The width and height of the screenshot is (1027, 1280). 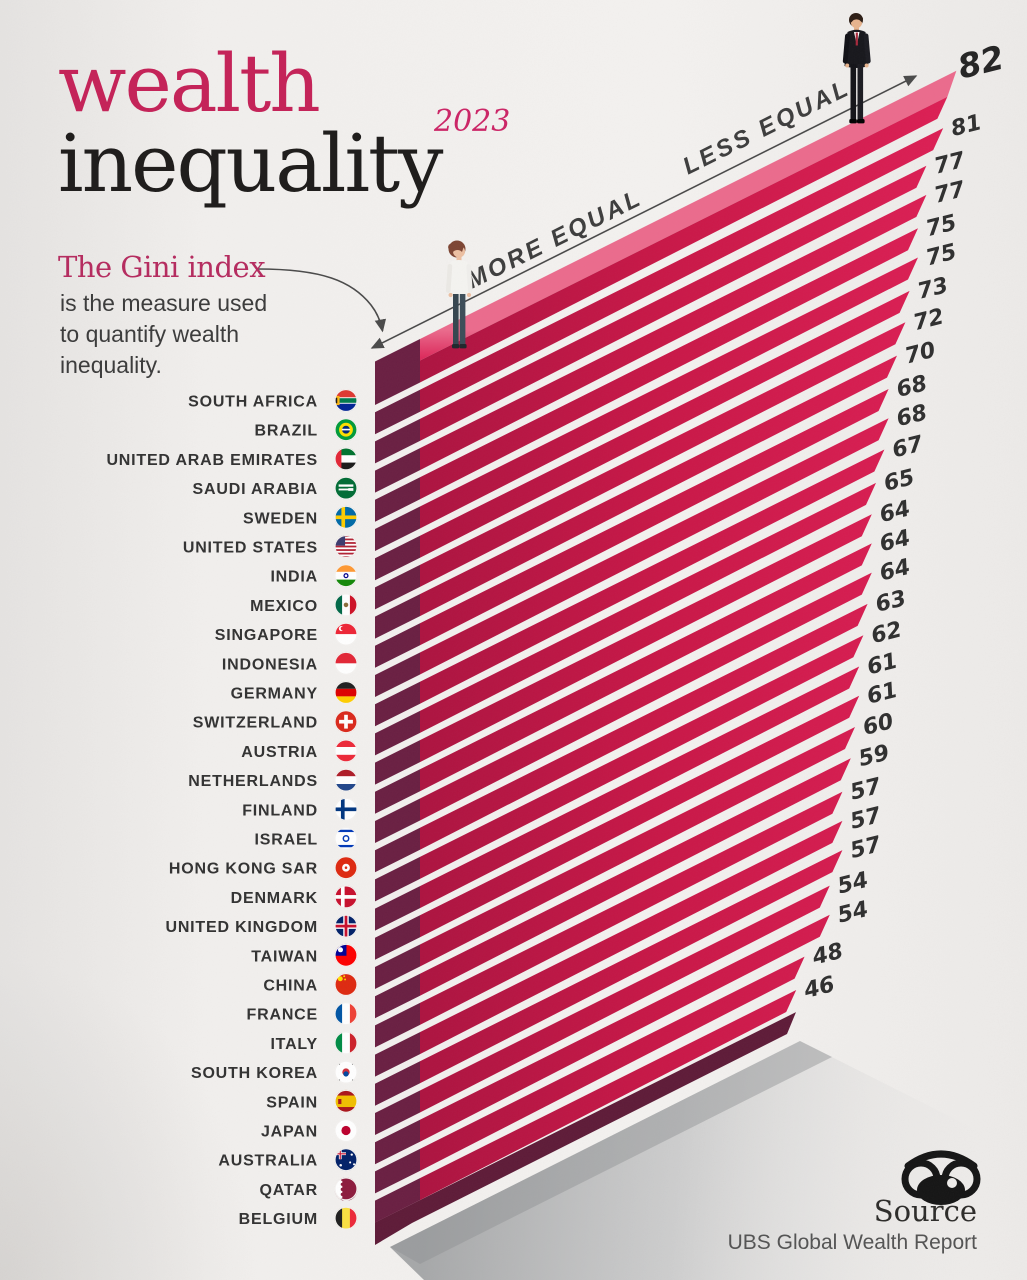 I want to click on source-text: UBS Global Wealth Report, so click(x=852, y=1242).